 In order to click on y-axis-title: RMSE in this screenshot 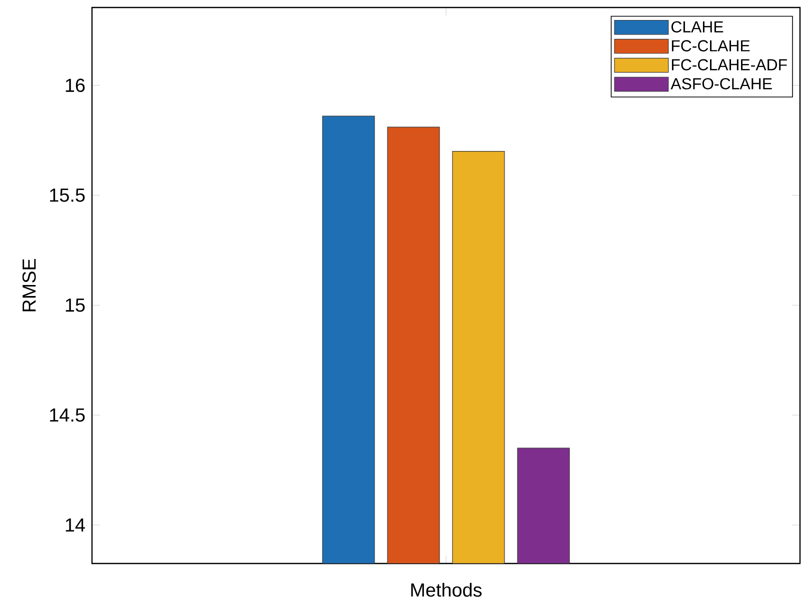, I will do `click(29, 285)`.